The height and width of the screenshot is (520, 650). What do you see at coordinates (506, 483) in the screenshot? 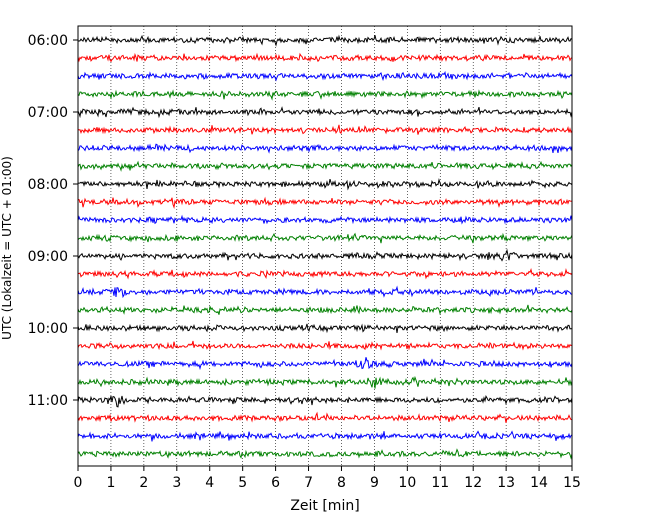
I see `x-tick-label: 13` at bounding box center [506, 483].